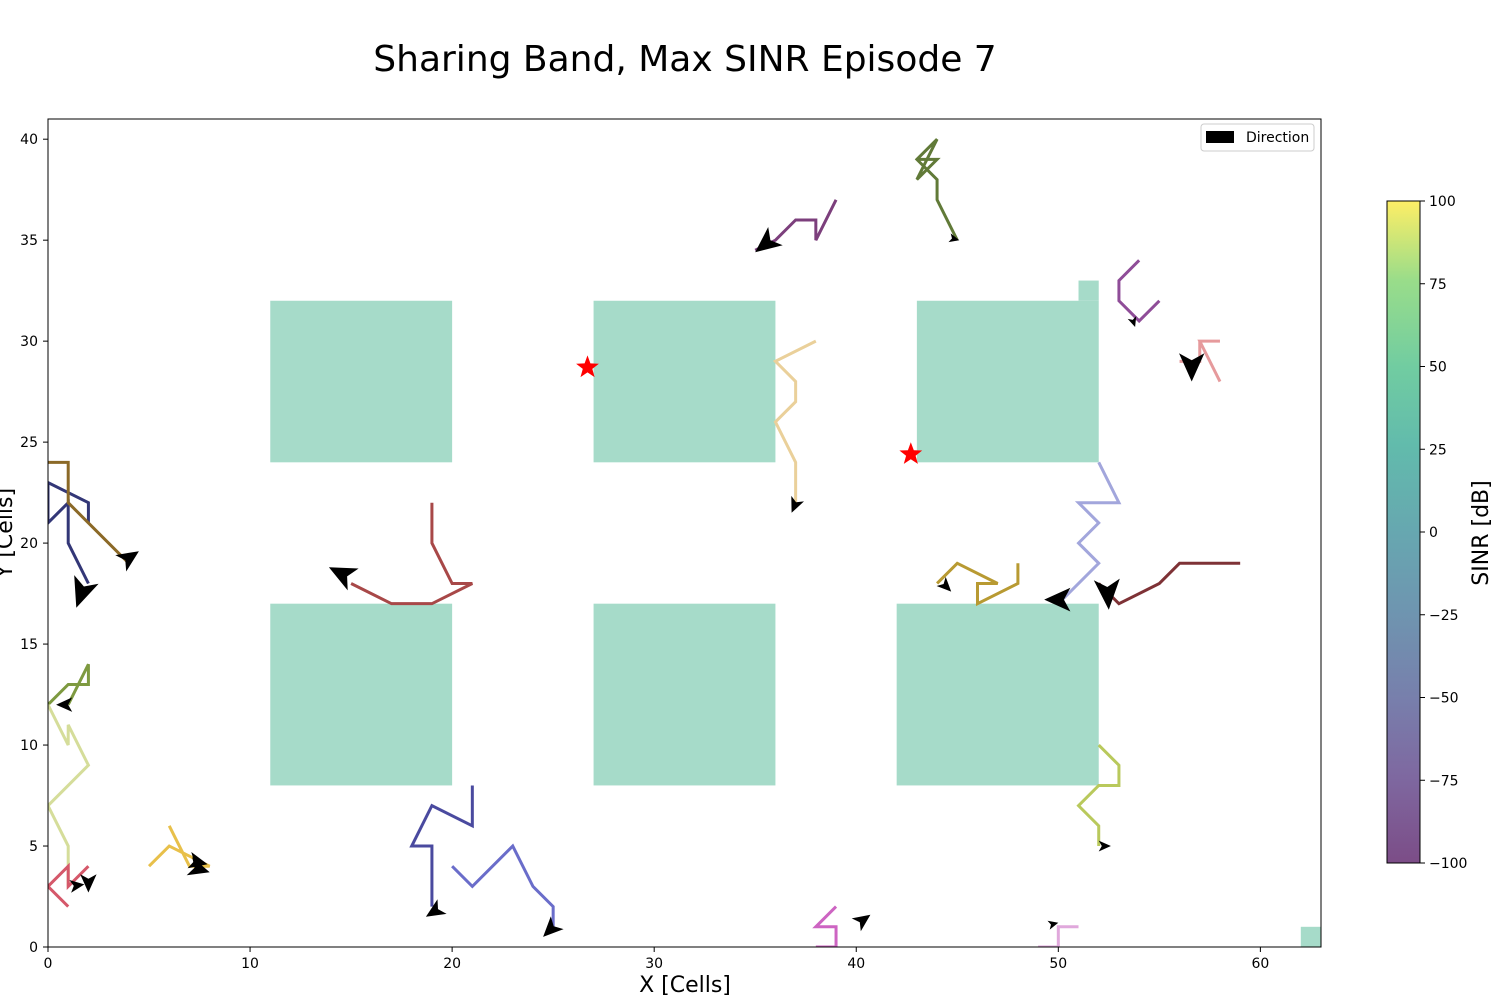 The height and width of the screenshot is (1000, 1500). I want to click on colorbar-gradient, so click(1403, 532).